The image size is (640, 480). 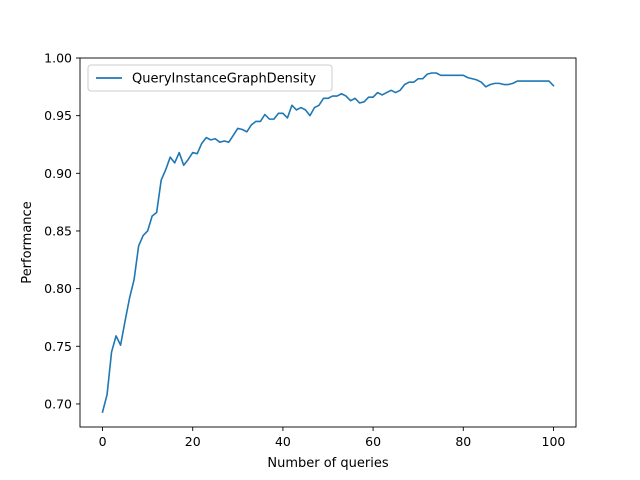 I want to click on legend-box, so click(x=210, y=78).